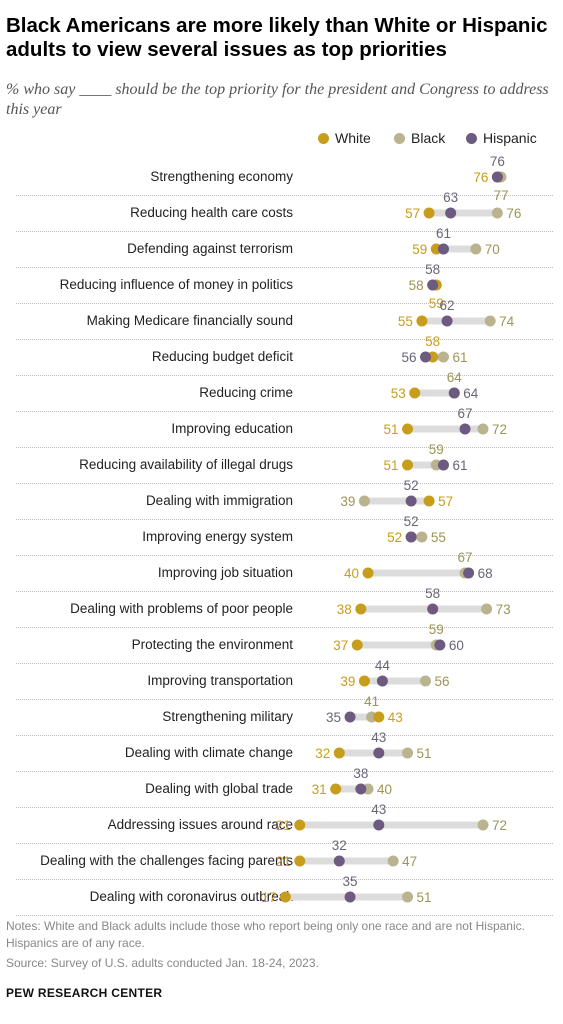  What do you see at coordinates (510, 138) in the screenshot?
I see `legend-label-hispanic: Hispanic` at bounding box center [510, 138].